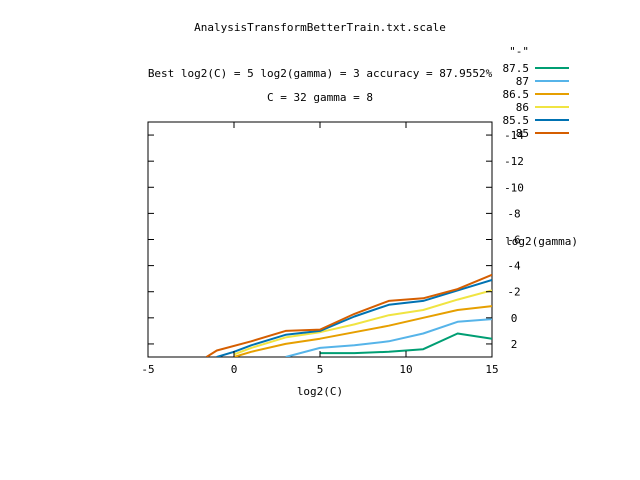 This screenshot has height=480, width=640. What do you see at coordinates (234, 369) in the screenshot?
I see `x-tick-label-1: 0` at bounding box center [234, 369].